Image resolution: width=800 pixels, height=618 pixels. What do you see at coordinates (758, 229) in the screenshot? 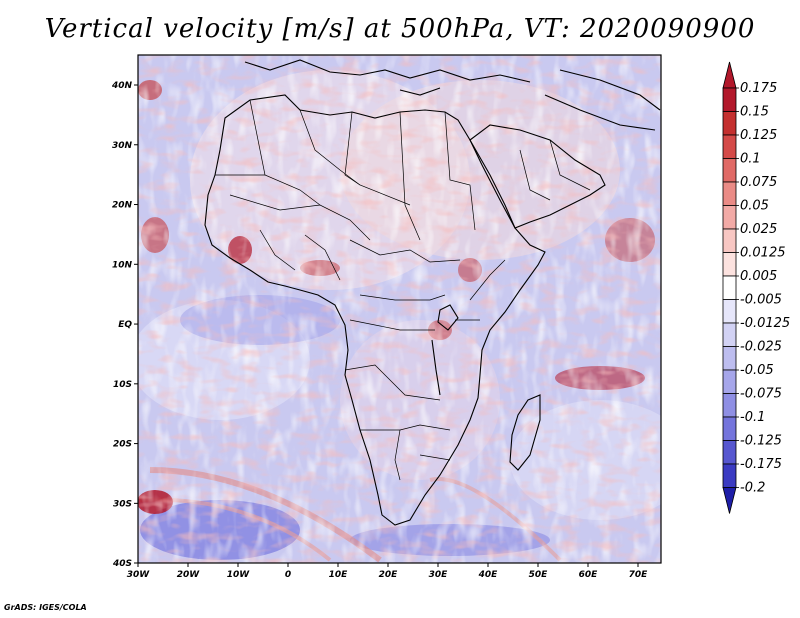
I see `colorbar-label: 0.025` at bounding box center [758, 229].